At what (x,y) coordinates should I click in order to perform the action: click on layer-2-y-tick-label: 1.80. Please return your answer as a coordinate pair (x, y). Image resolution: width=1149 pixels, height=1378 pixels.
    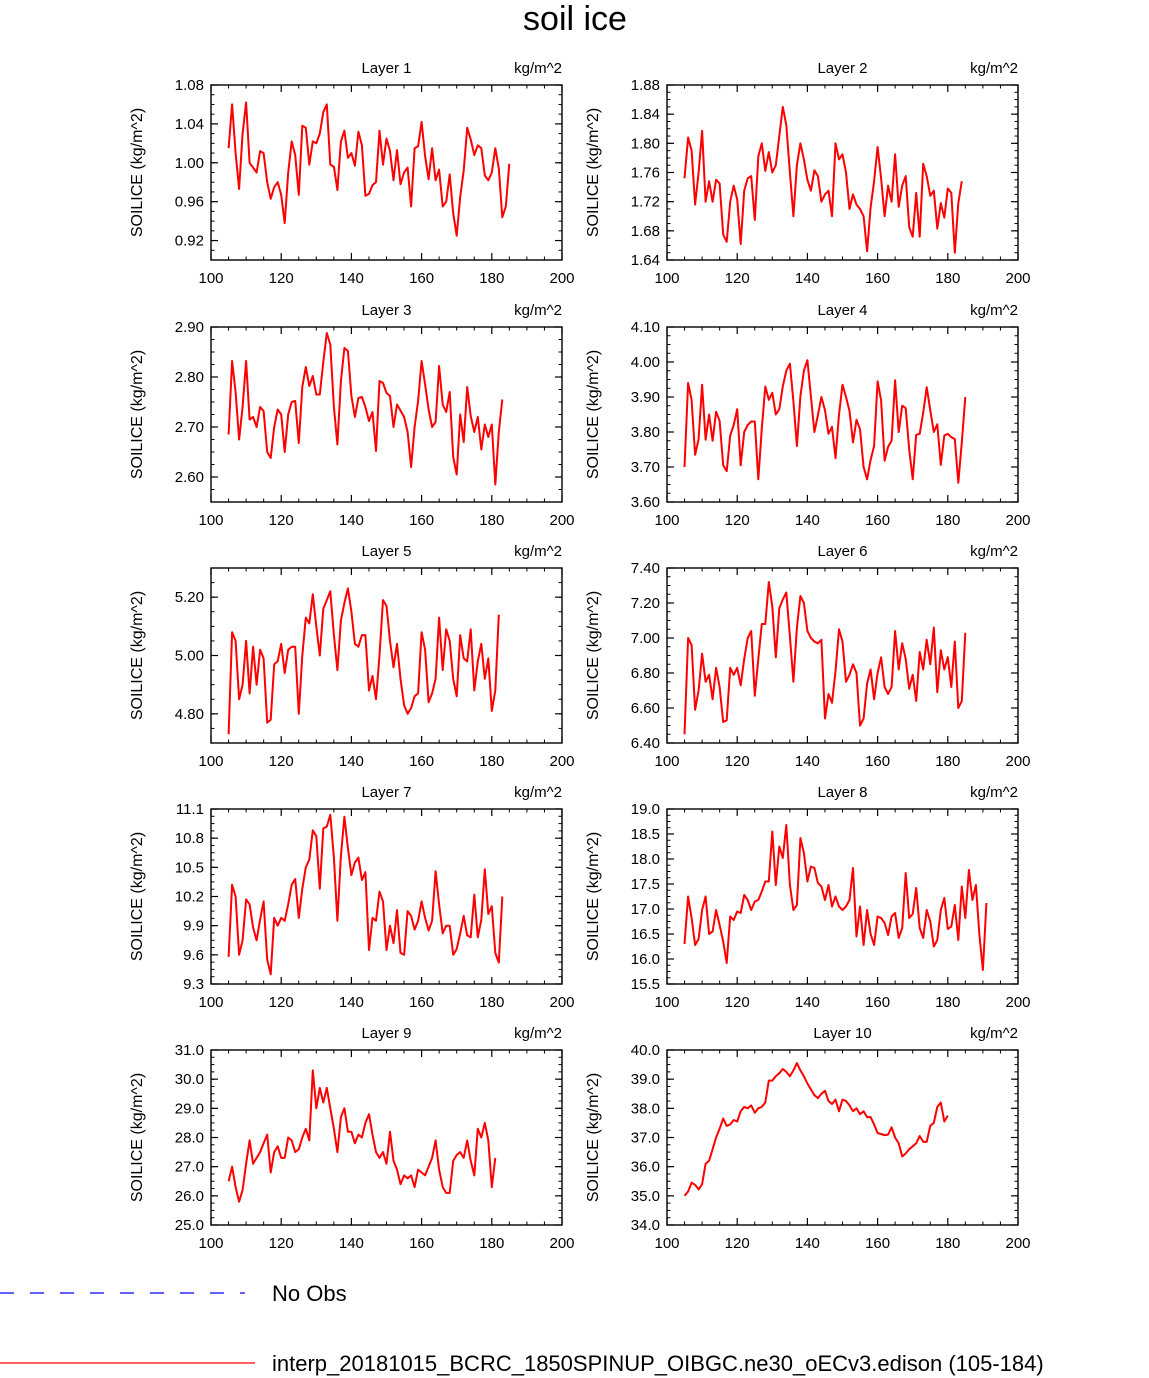
    Looking at the image, I should click on (645, 143).